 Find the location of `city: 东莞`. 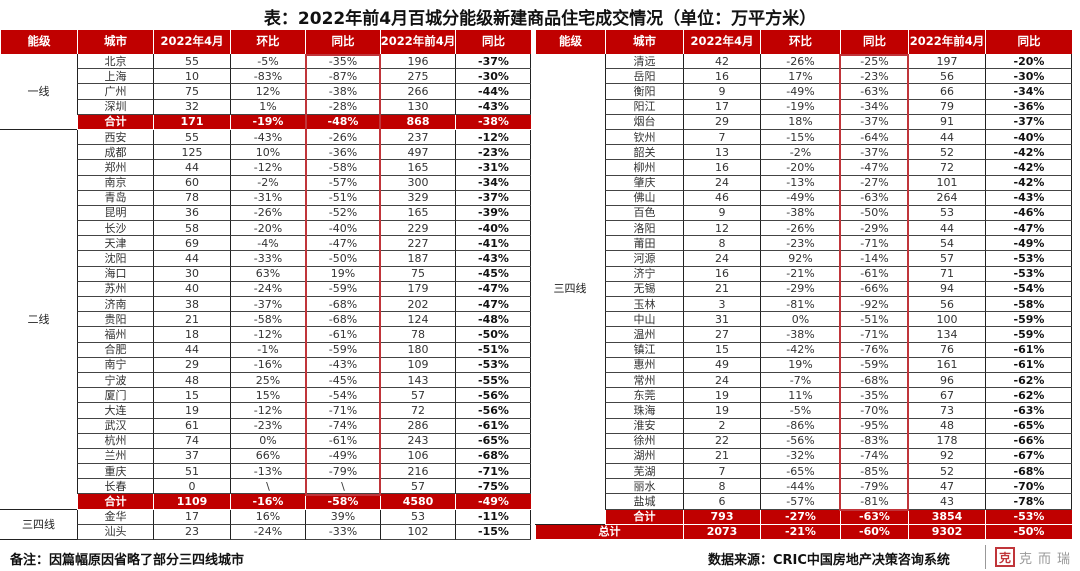

city: 东莞 is located at coordinates (644, 396).